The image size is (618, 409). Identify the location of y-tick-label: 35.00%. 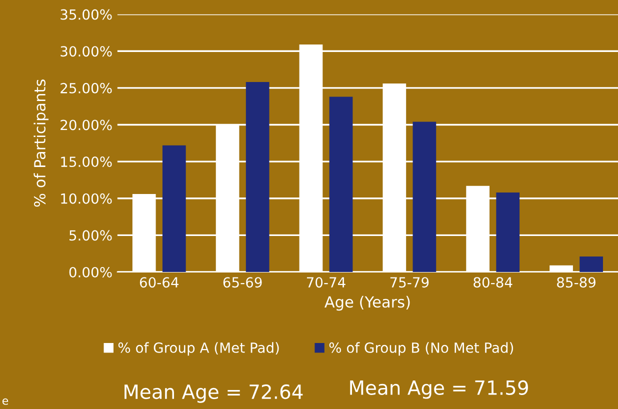
(86, 14).